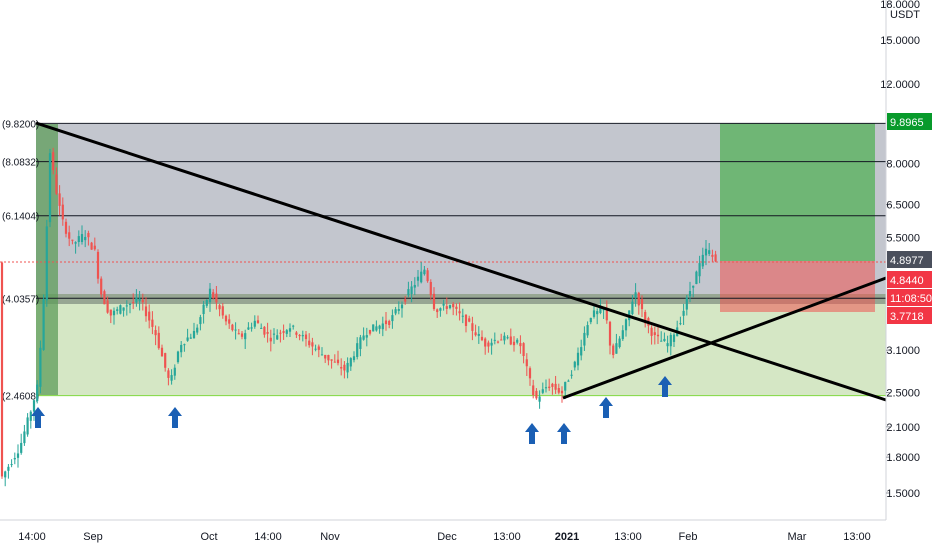 The width and height of the screenshot is (932, 550). What do you see at coordinates (797, 286) in the screenshot?
I see `stop-zone` at bounding box center [797, 286].